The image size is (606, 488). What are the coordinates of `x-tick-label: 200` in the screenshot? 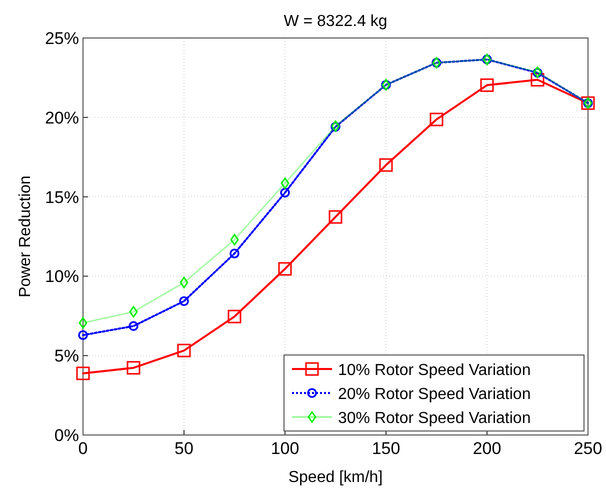 It's located at (487, 448).